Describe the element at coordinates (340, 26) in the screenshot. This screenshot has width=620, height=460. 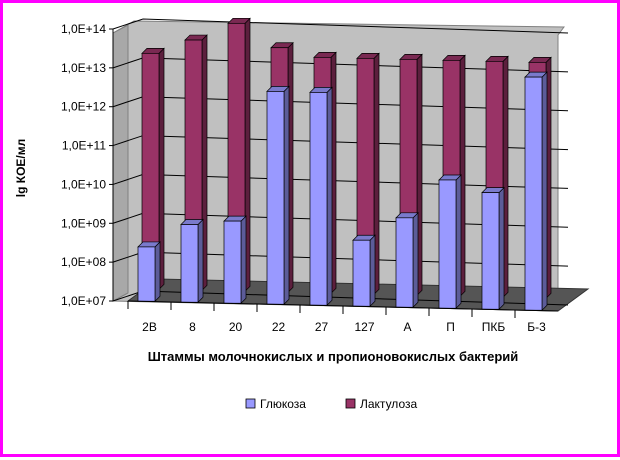
I see `gridline` at that location.